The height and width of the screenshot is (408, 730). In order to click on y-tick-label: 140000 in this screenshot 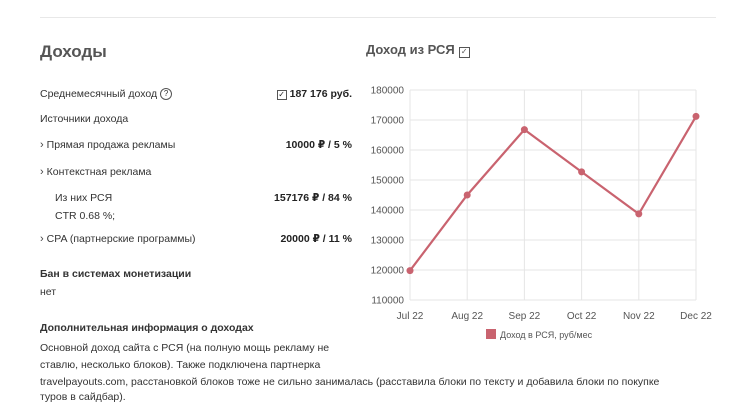, I will do `click(388, 211)`.